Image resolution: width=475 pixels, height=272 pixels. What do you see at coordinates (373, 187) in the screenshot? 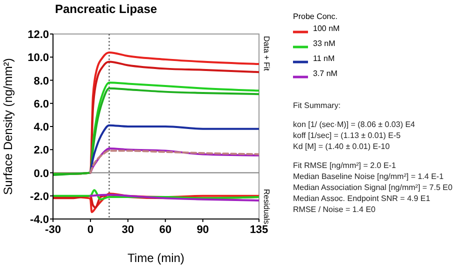
I see `text: Median Association Signal [ng/mm²] = 7.5 E0` at bounding box center [373, 187].